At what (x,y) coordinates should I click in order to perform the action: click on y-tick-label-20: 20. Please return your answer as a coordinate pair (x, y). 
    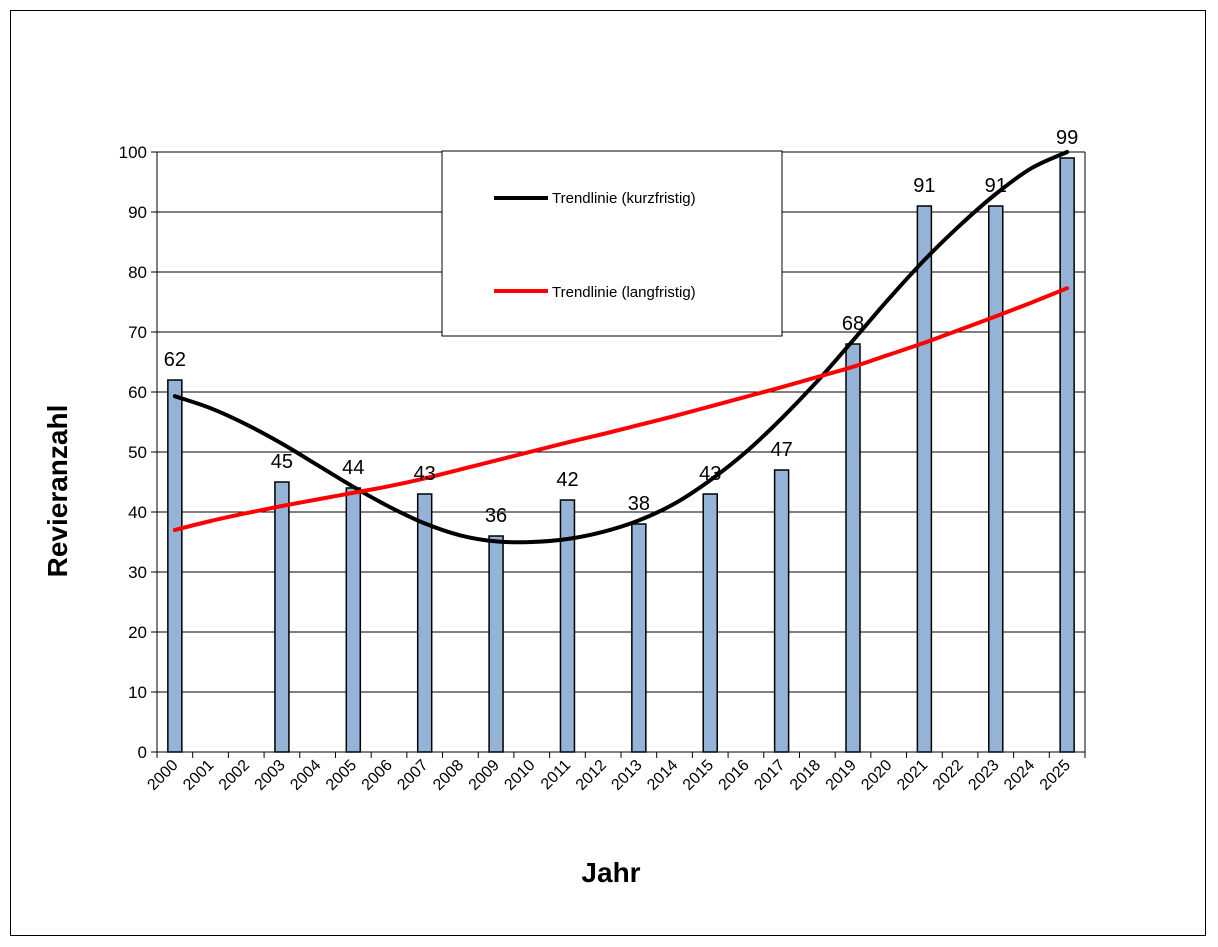
    Looking at the image, I should click on (137, 632).